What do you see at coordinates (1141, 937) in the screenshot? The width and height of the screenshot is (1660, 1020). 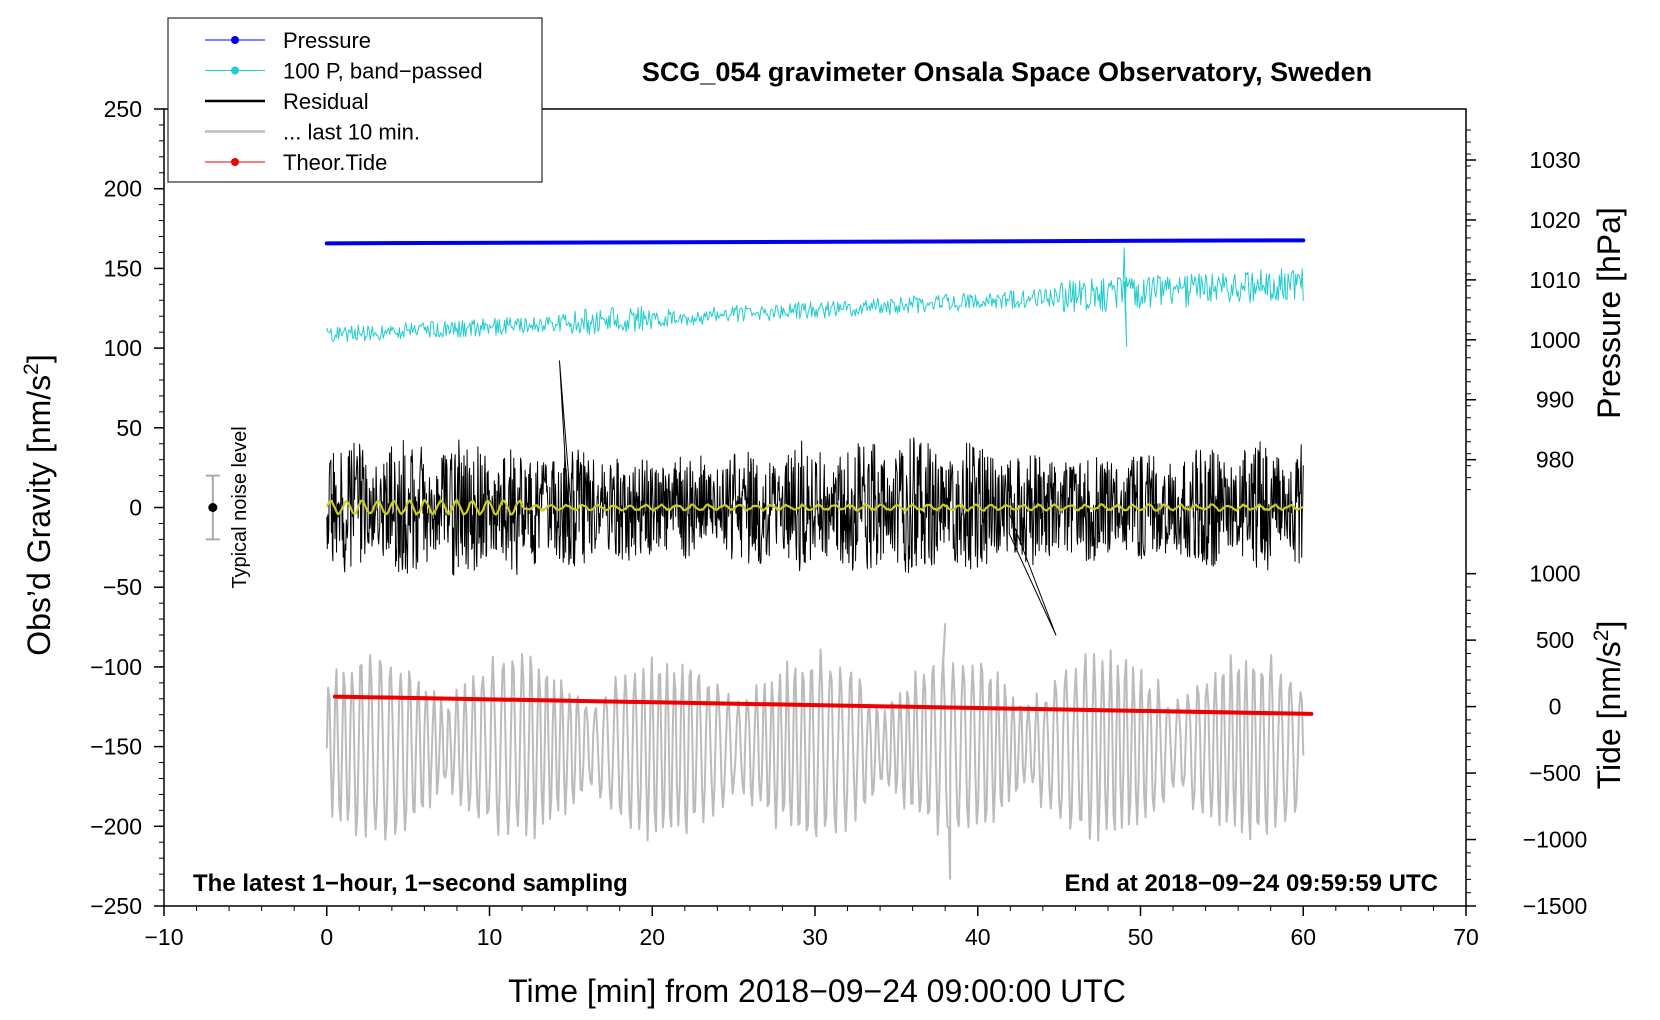 I see `x-tick-label: 50` at bounding box center [1141, 937].